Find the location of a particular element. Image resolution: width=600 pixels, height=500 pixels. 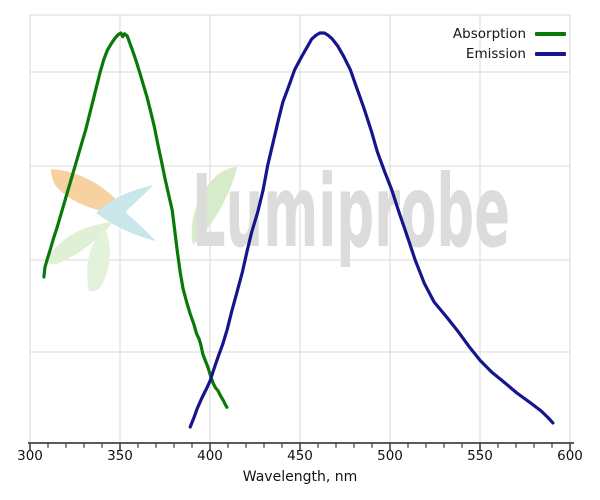

x-tick-label: 350 is located at coordinates (120, 456).